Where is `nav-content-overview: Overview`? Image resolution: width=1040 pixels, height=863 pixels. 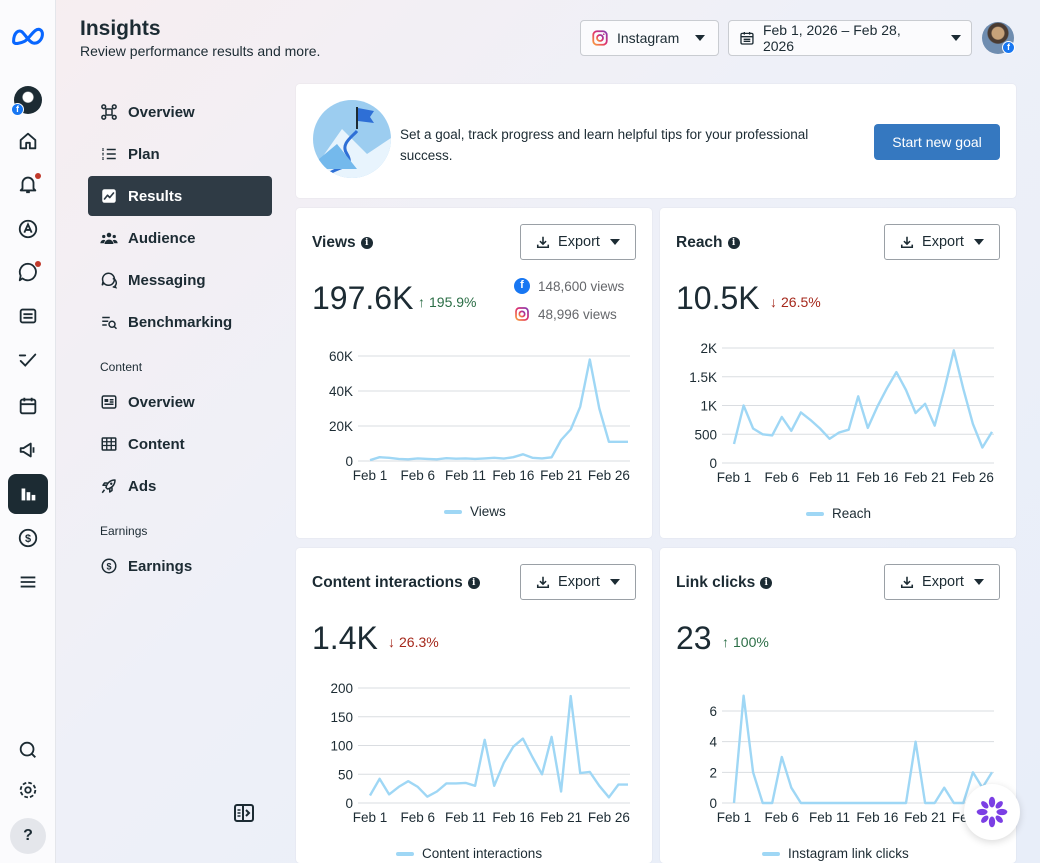
nav-content-overview: Overview is located at coordinates (180, 402).